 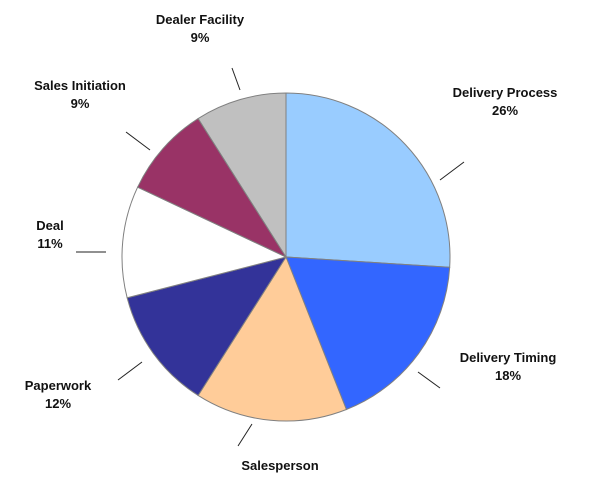 What do you see at coordinates (58, 403) in the screenshot?
I see `slice-percent-label: 12%` at bounding box center [58, 403].